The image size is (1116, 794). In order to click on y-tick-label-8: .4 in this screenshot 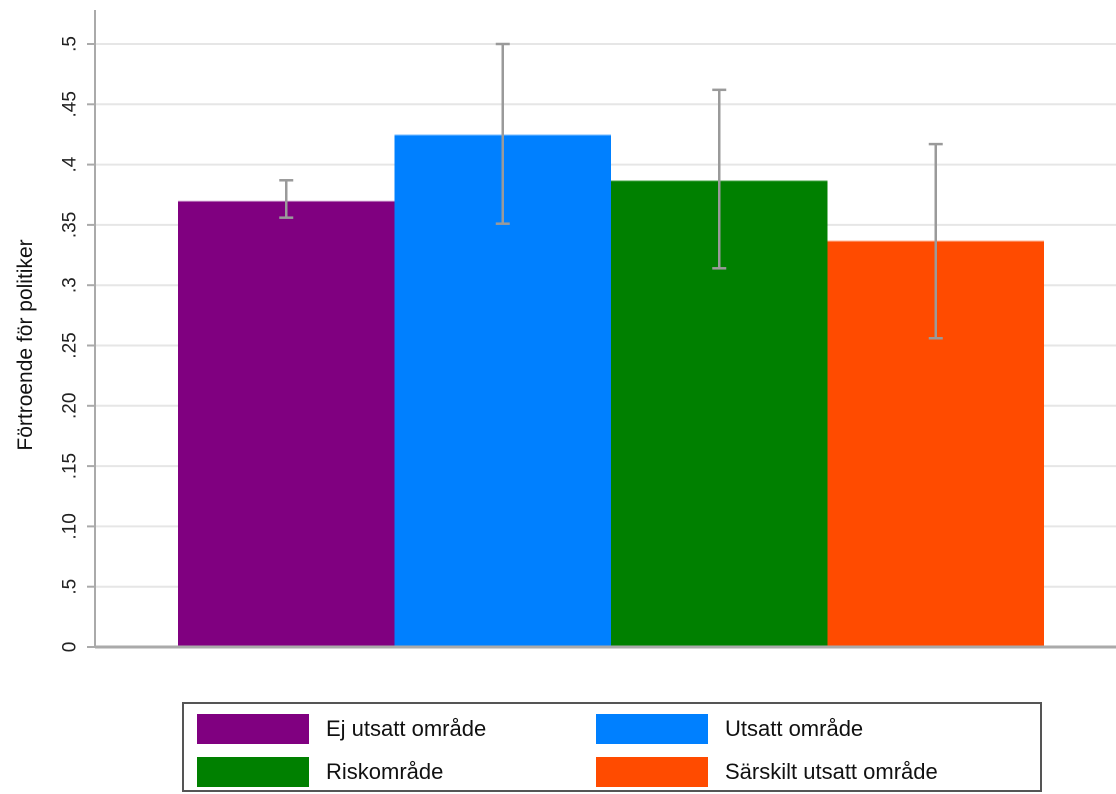, I will do `click(70, 164)`.